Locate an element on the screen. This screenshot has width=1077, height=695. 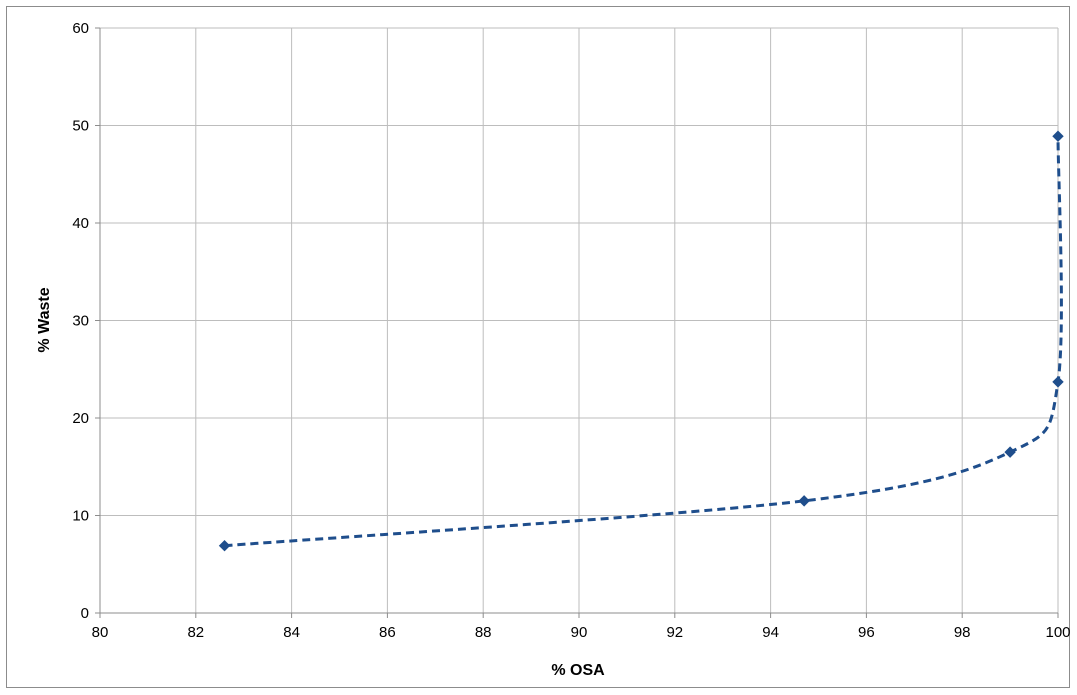
x-tick-label: 94 is located at coordinates (770, 632).